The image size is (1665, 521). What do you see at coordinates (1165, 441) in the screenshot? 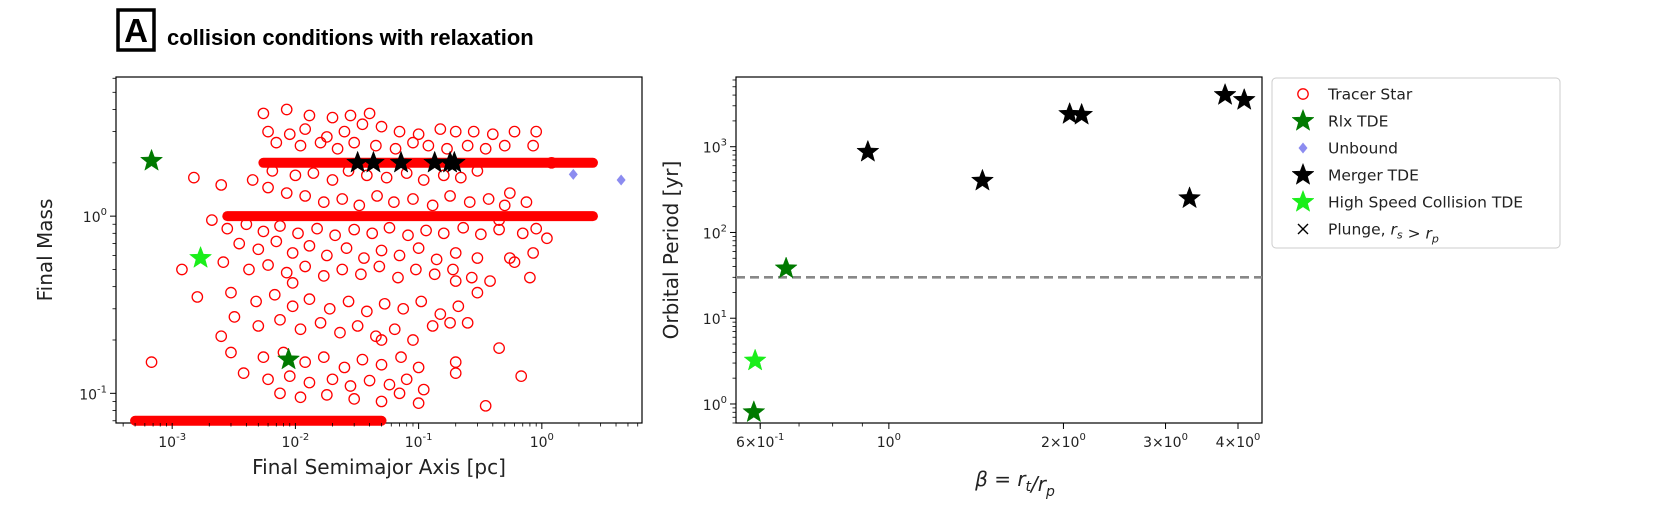
I see `right-xtick-label-3: 3×100` at bounding box center [1165, 441].